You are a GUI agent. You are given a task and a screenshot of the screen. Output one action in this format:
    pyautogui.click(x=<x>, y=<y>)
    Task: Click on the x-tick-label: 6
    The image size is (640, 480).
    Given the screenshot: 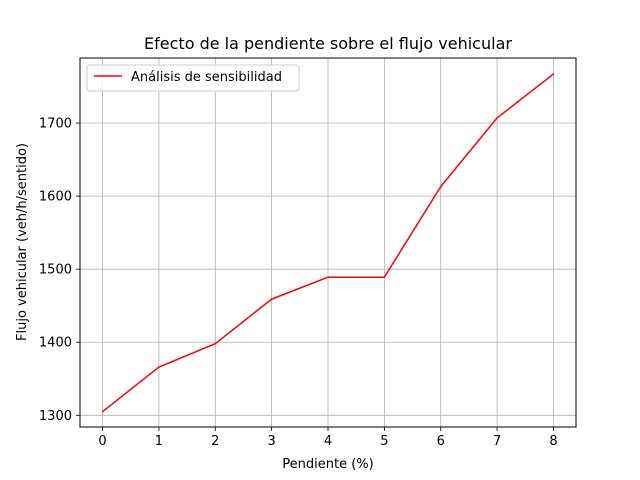 What is the action you would take?
    pyautogui.click(x=441, y=441)
    